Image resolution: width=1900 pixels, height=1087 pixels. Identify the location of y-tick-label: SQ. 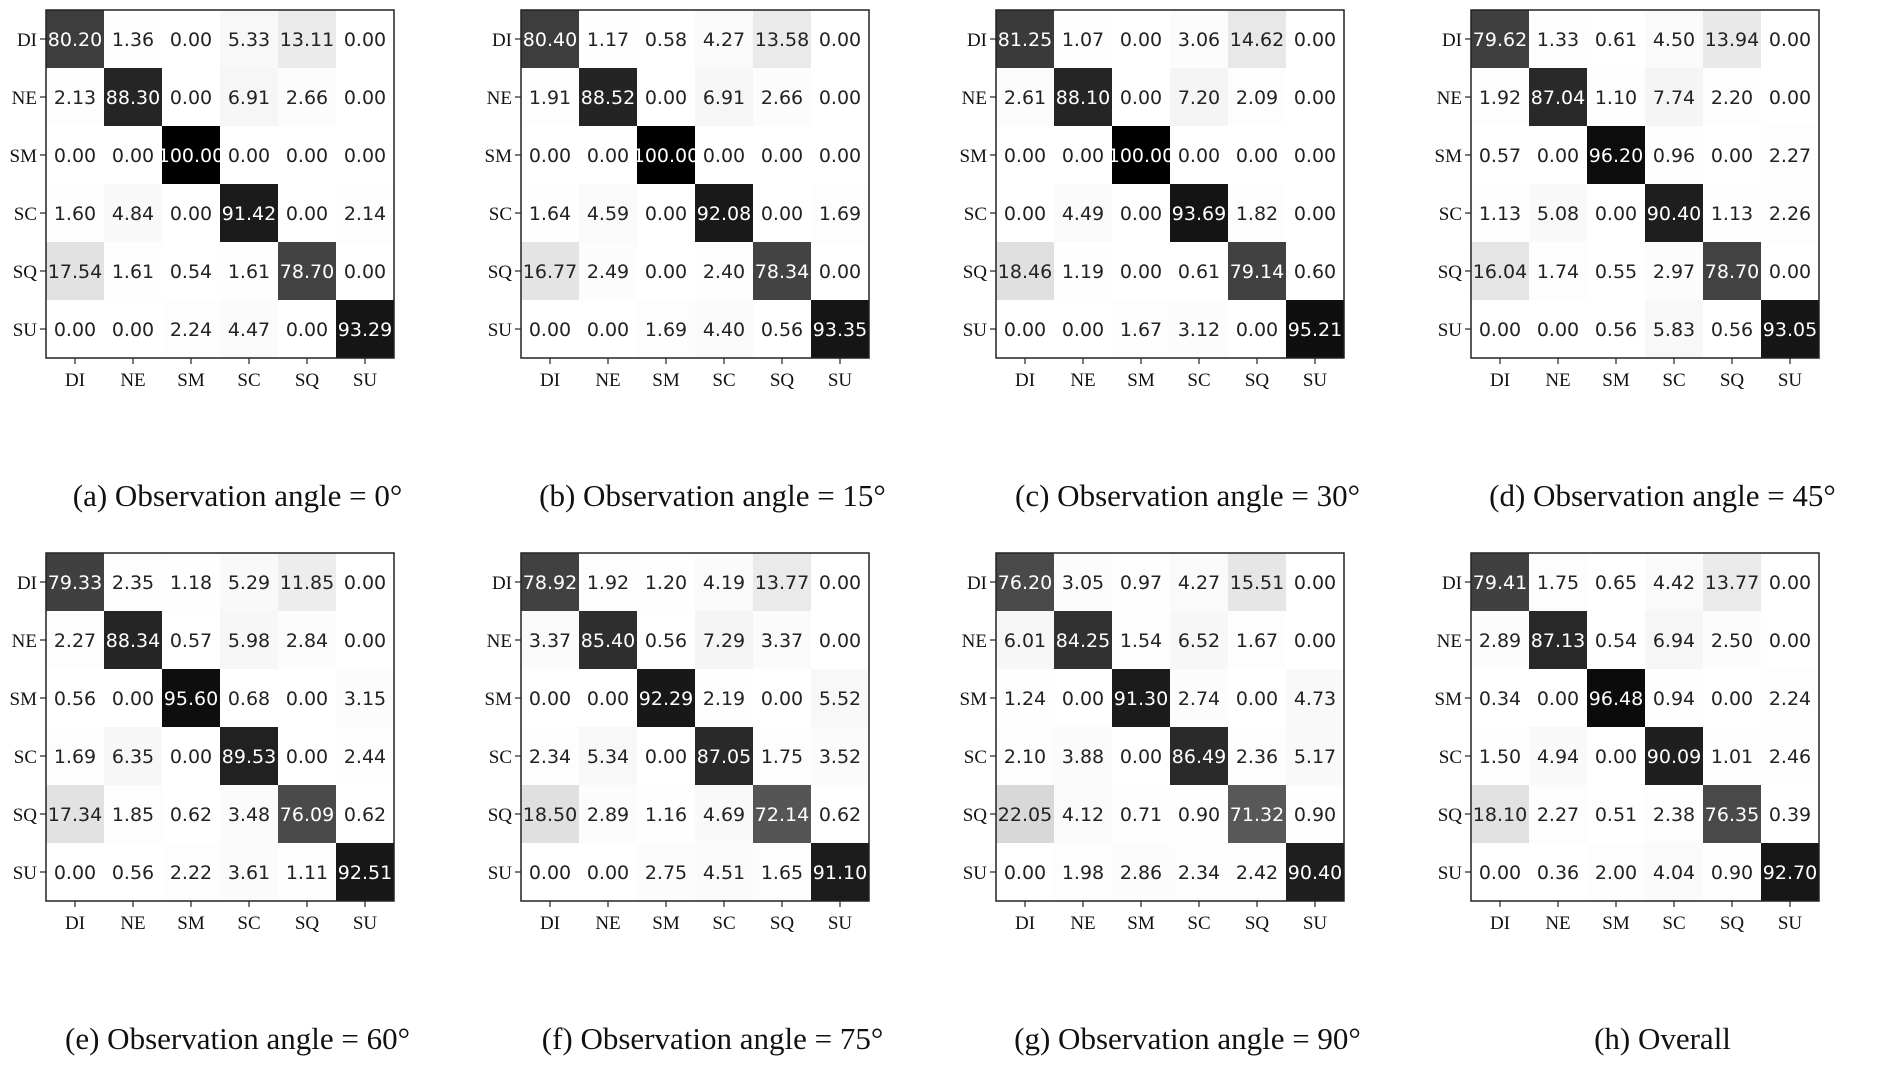
(500, 272).